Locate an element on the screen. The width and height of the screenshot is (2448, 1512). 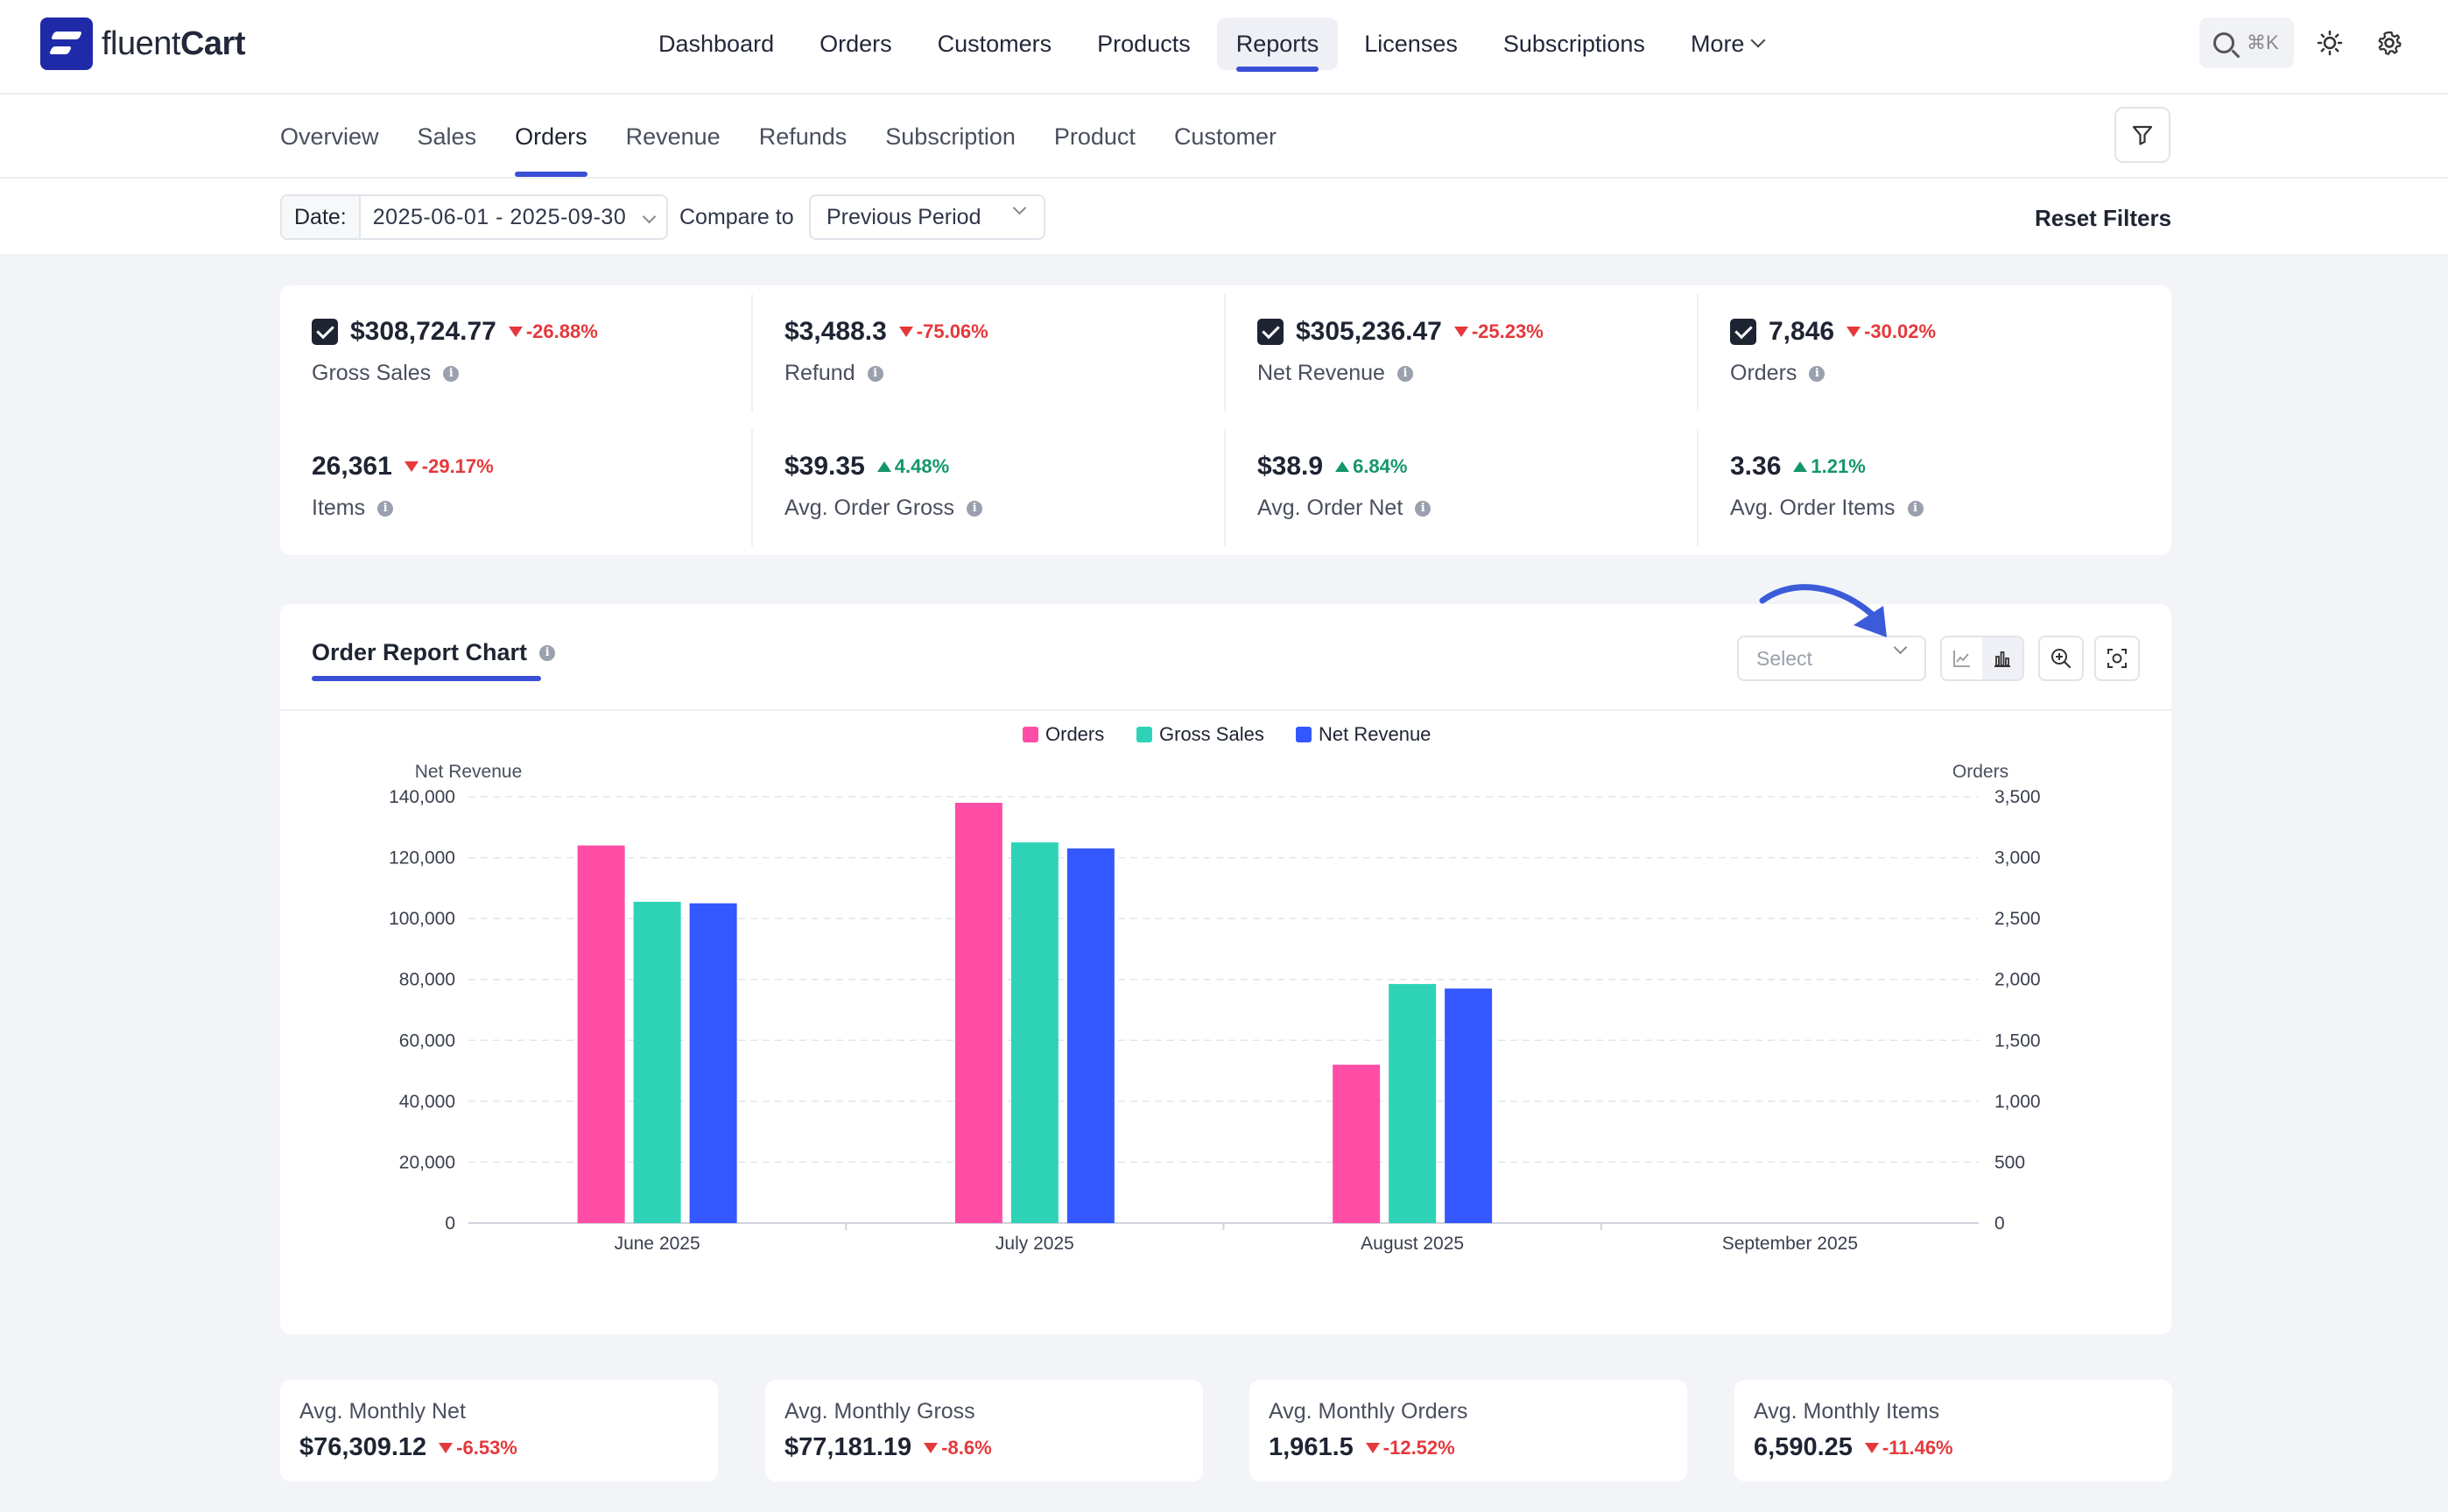
tab-subscription: Subscription is located at coordinates (950, 136).